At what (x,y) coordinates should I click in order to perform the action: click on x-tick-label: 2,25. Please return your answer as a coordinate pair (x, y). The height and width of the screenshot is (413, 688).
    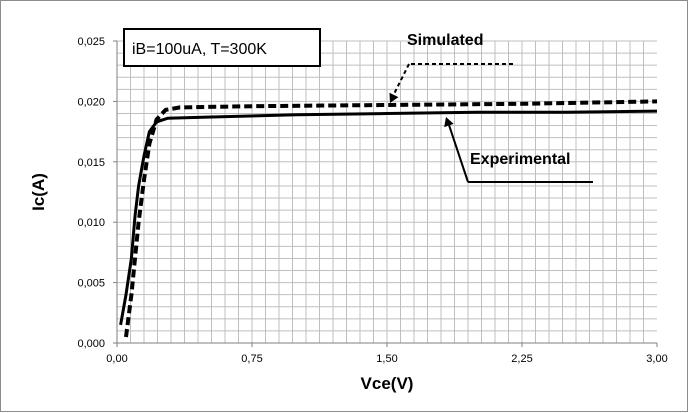
    Looking at the image, I should click on (521, 359).